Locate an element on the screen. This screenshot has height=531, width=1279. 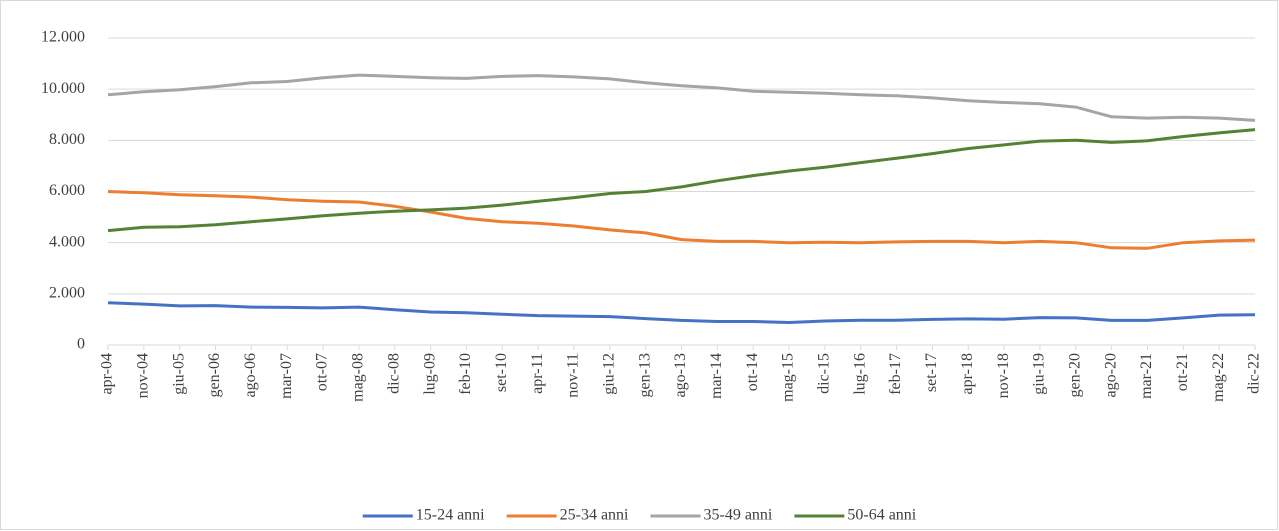
x-tick-label: mar-21 is located at coordinates (1146, 376).